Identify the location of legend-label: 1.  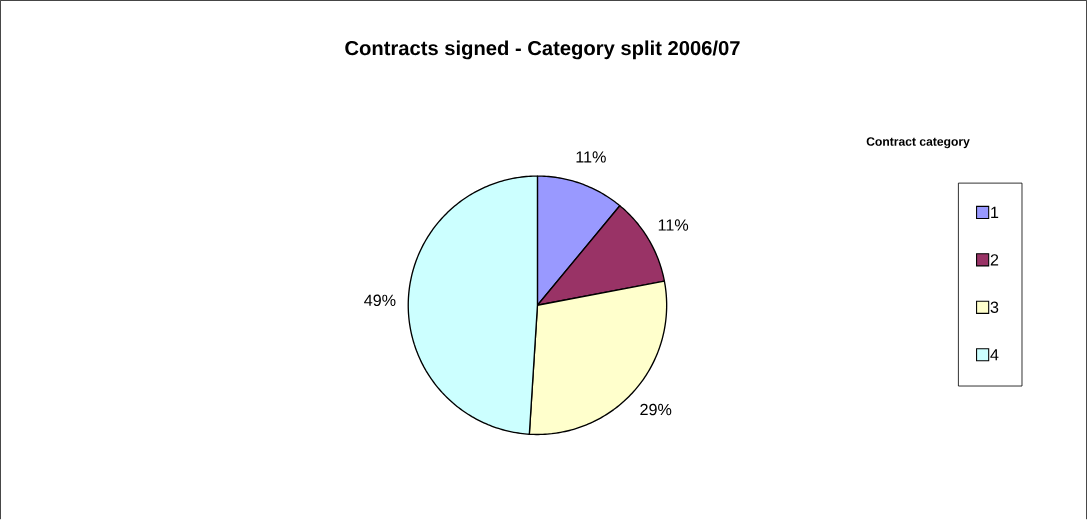
(995, 213).